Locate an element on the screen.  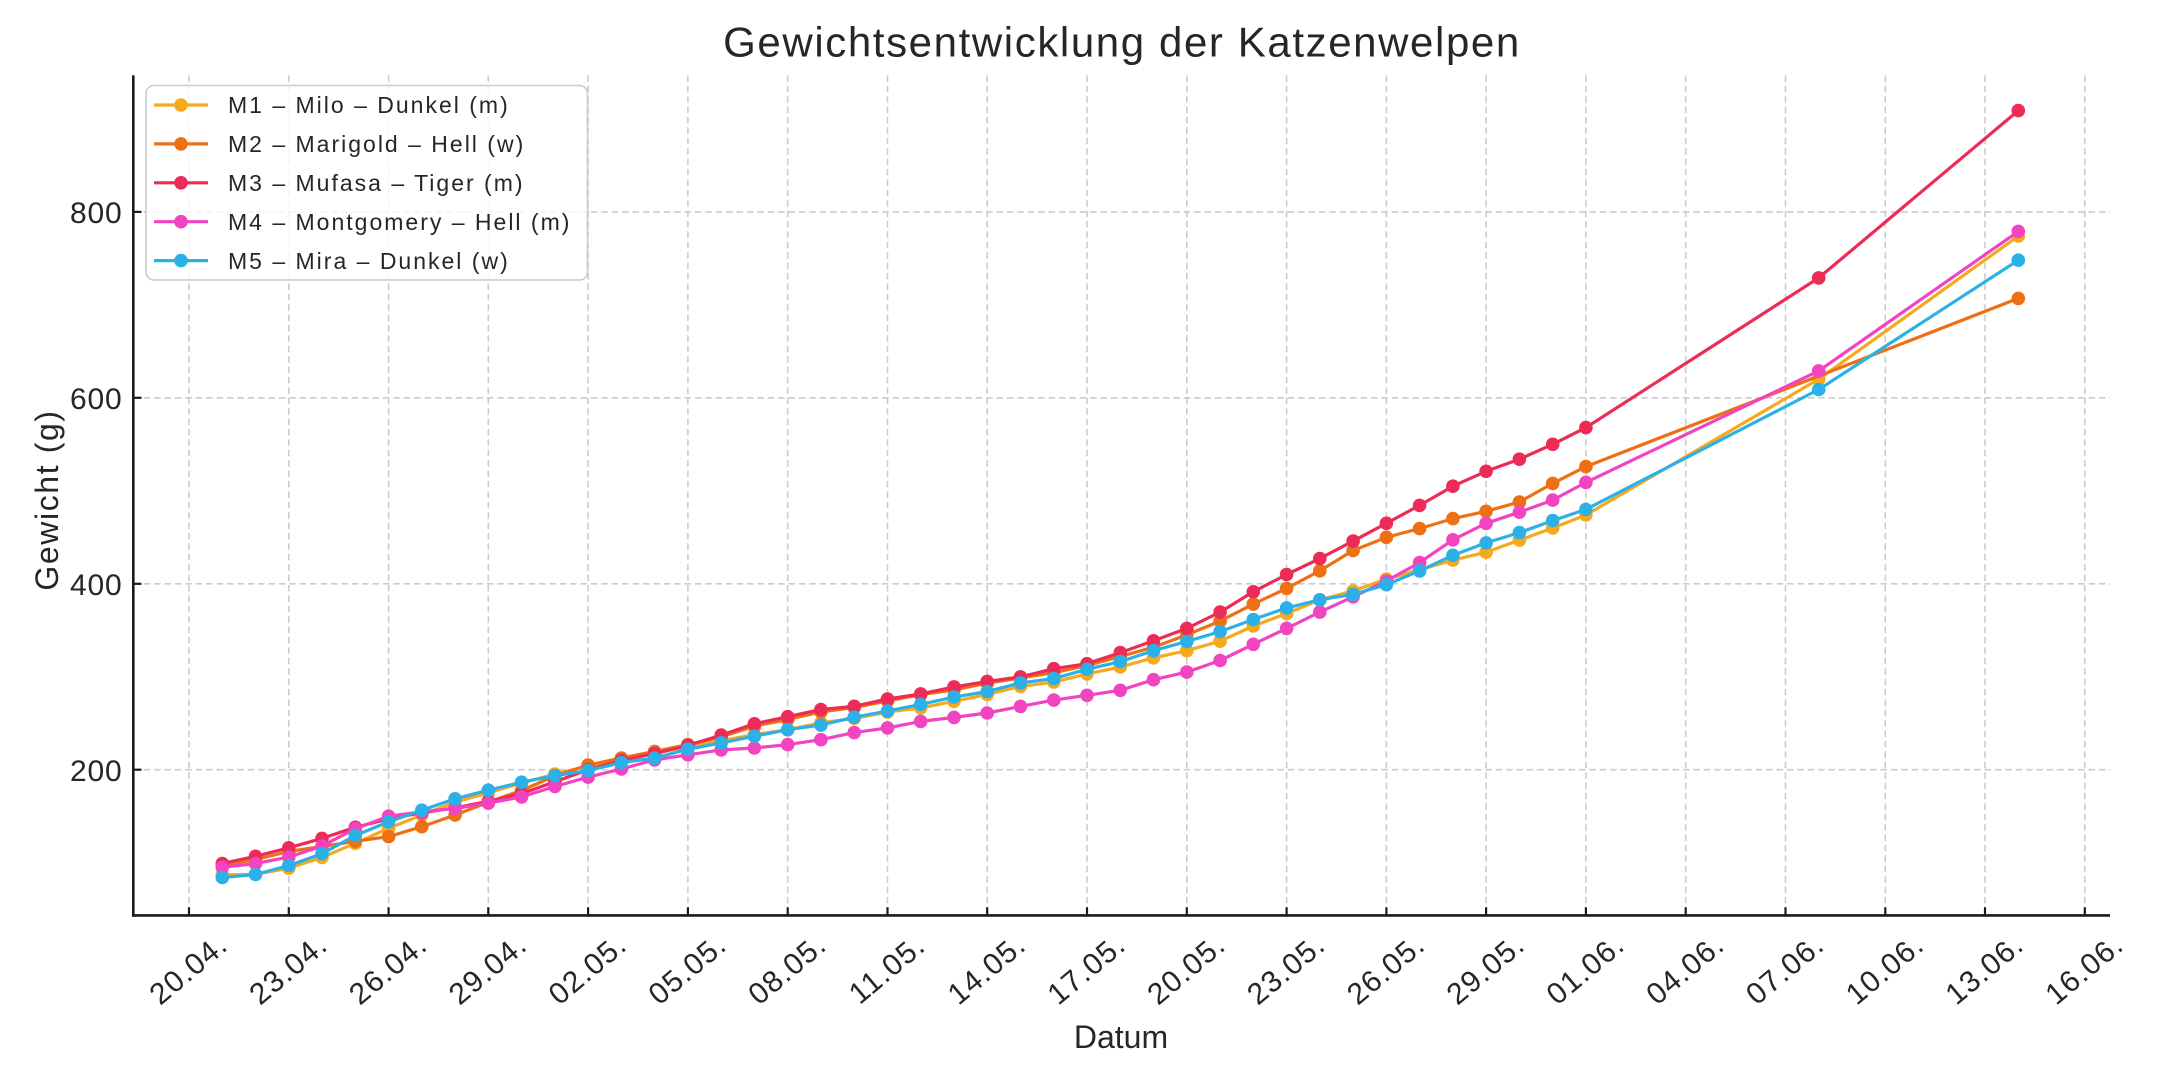
svg-text: M4 – Montgomery – Hell (m) is located at coordinates (399, 222).